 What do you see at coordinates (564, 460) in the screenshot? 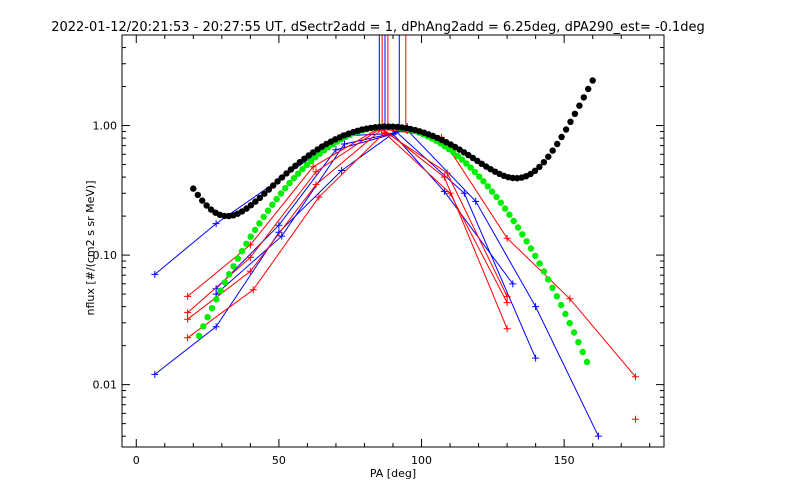
I see `x-tick-label: 150` at bounding box center [564, 460].